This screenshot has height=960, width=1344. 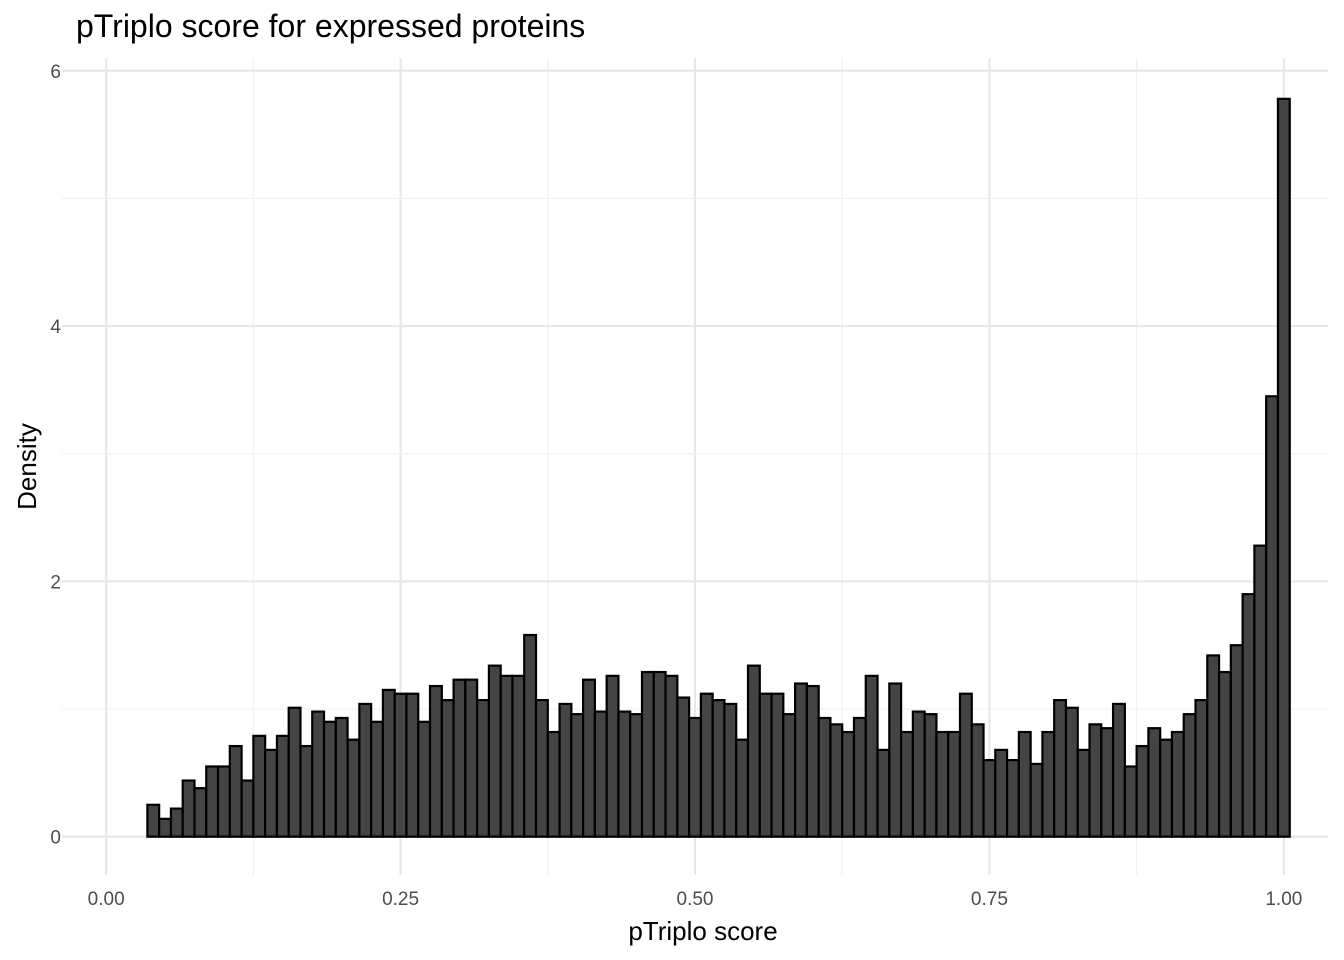 What do you see at coordinates (1283, 899) in the screenshot?
I see `x-tick-label: 1.00` at bounding box center [1283, 899].